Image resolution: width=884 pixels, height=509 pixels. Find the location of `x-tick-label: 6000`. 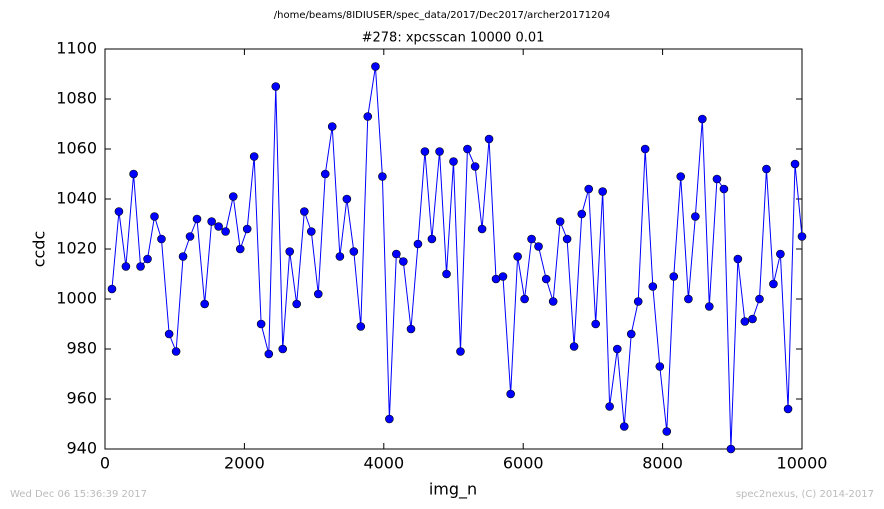

x-tick-label: 6000 is located at coordinates (523, 463).